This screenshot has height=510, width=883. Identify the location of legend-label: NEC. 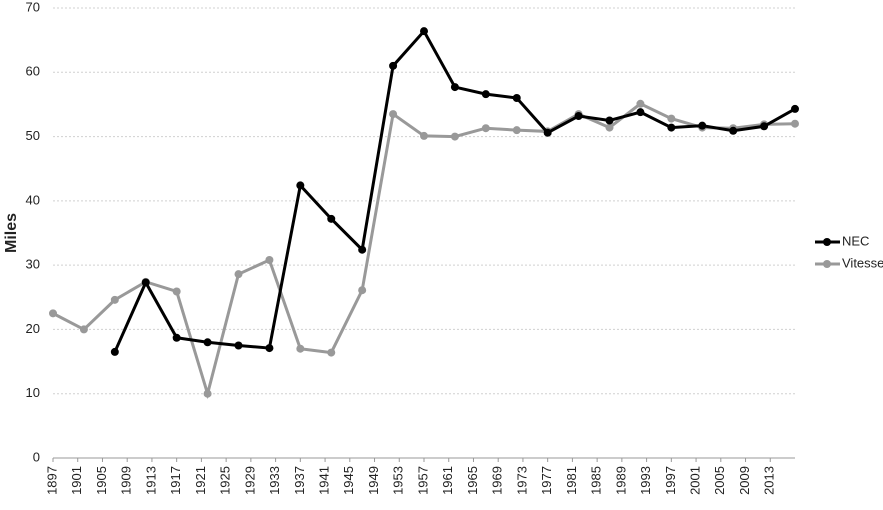
(855, 240).